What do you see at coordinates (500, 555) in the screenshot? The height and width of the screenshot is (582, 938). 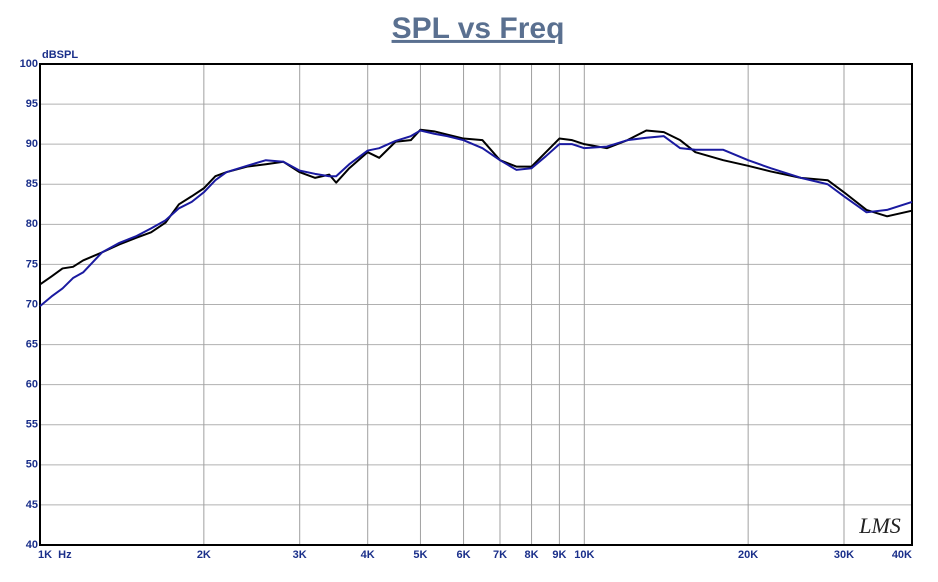 I see `x-tick-label: 7K` at bounding box center [500, 555].